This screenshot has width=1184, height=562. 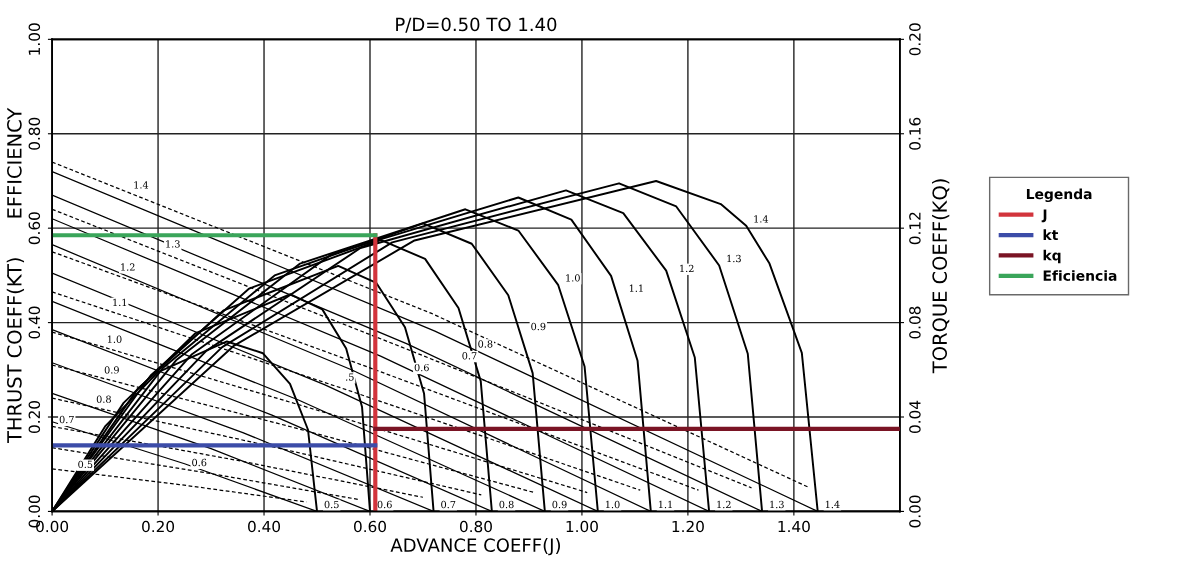 I want to click on y-tick-label: 0.60, so click(x=34, y=228).